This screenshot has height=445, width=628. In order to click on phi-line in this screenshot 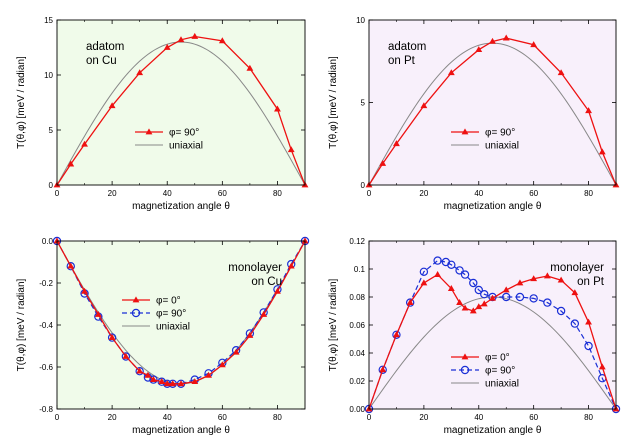, I will do `click(181, 312)`.